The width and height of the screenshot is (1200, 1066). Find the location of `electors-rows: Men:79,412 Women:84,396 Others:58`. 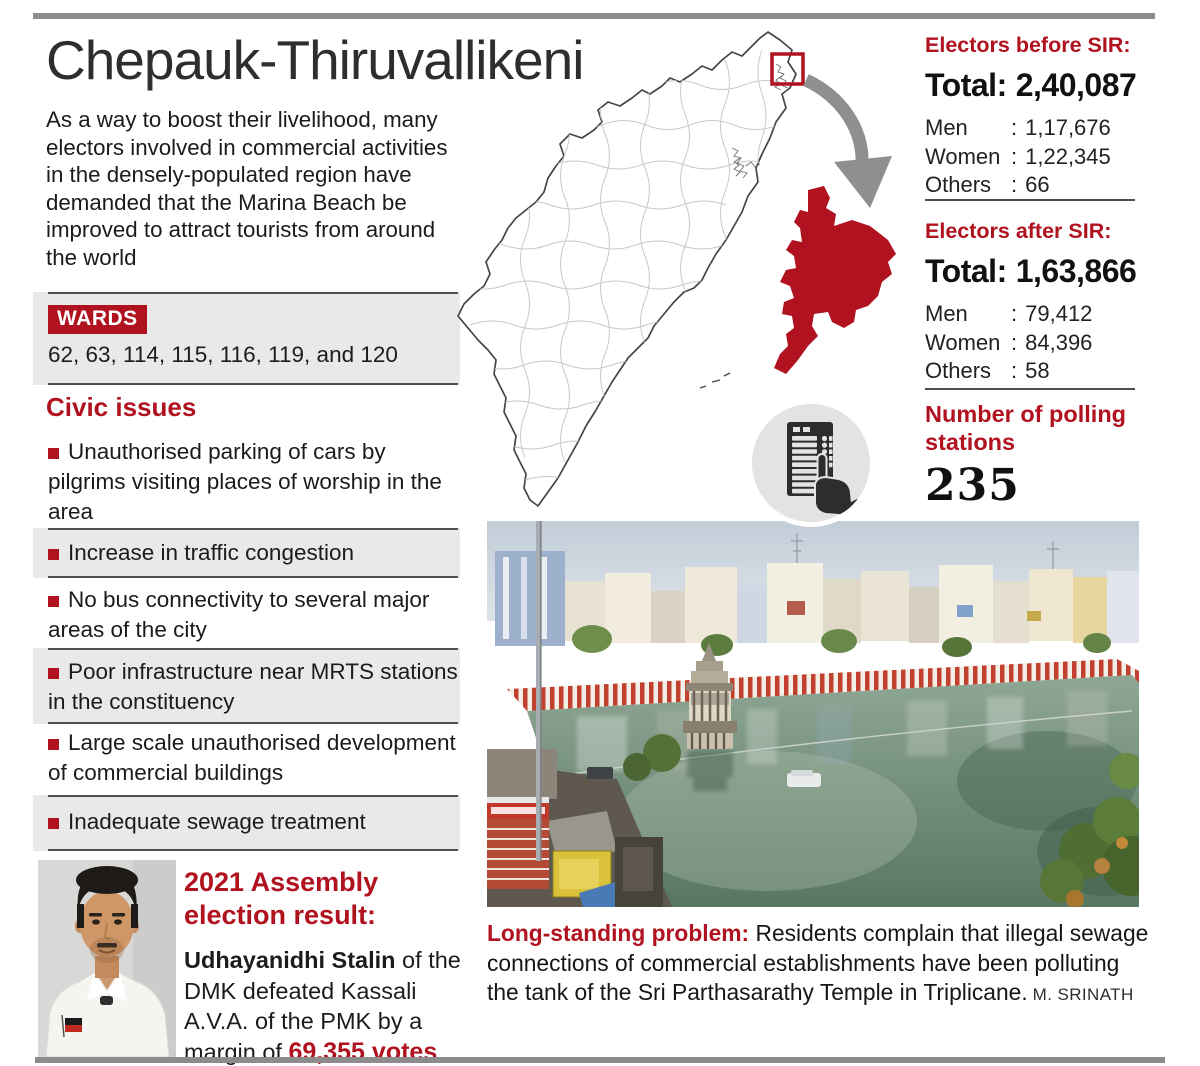

electors-rows: Men:79,412 Women:84,396 Others:58 is located at coordinates (1032, 343).